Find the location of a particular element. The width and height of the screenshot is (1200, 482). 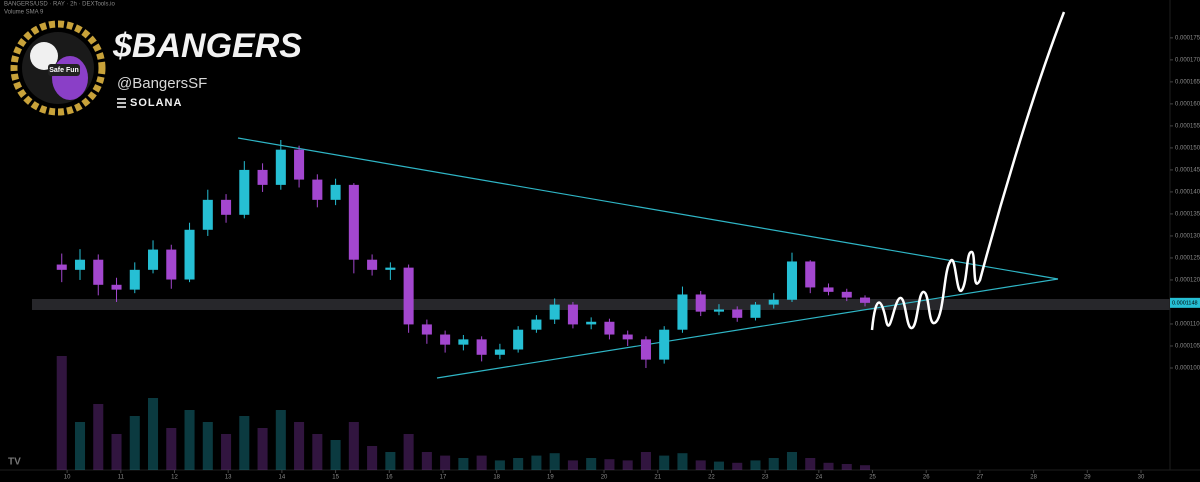

laurel is located at coordinates (58, 68).